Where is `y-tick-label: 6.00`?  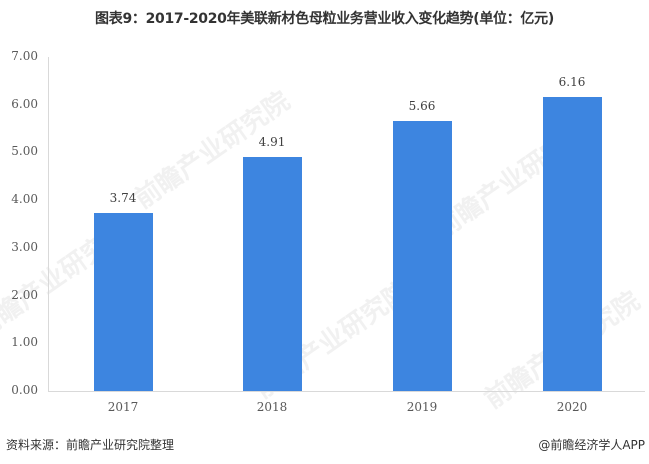 y-tick-label: 6.00 is located at coordinates (24, 103).